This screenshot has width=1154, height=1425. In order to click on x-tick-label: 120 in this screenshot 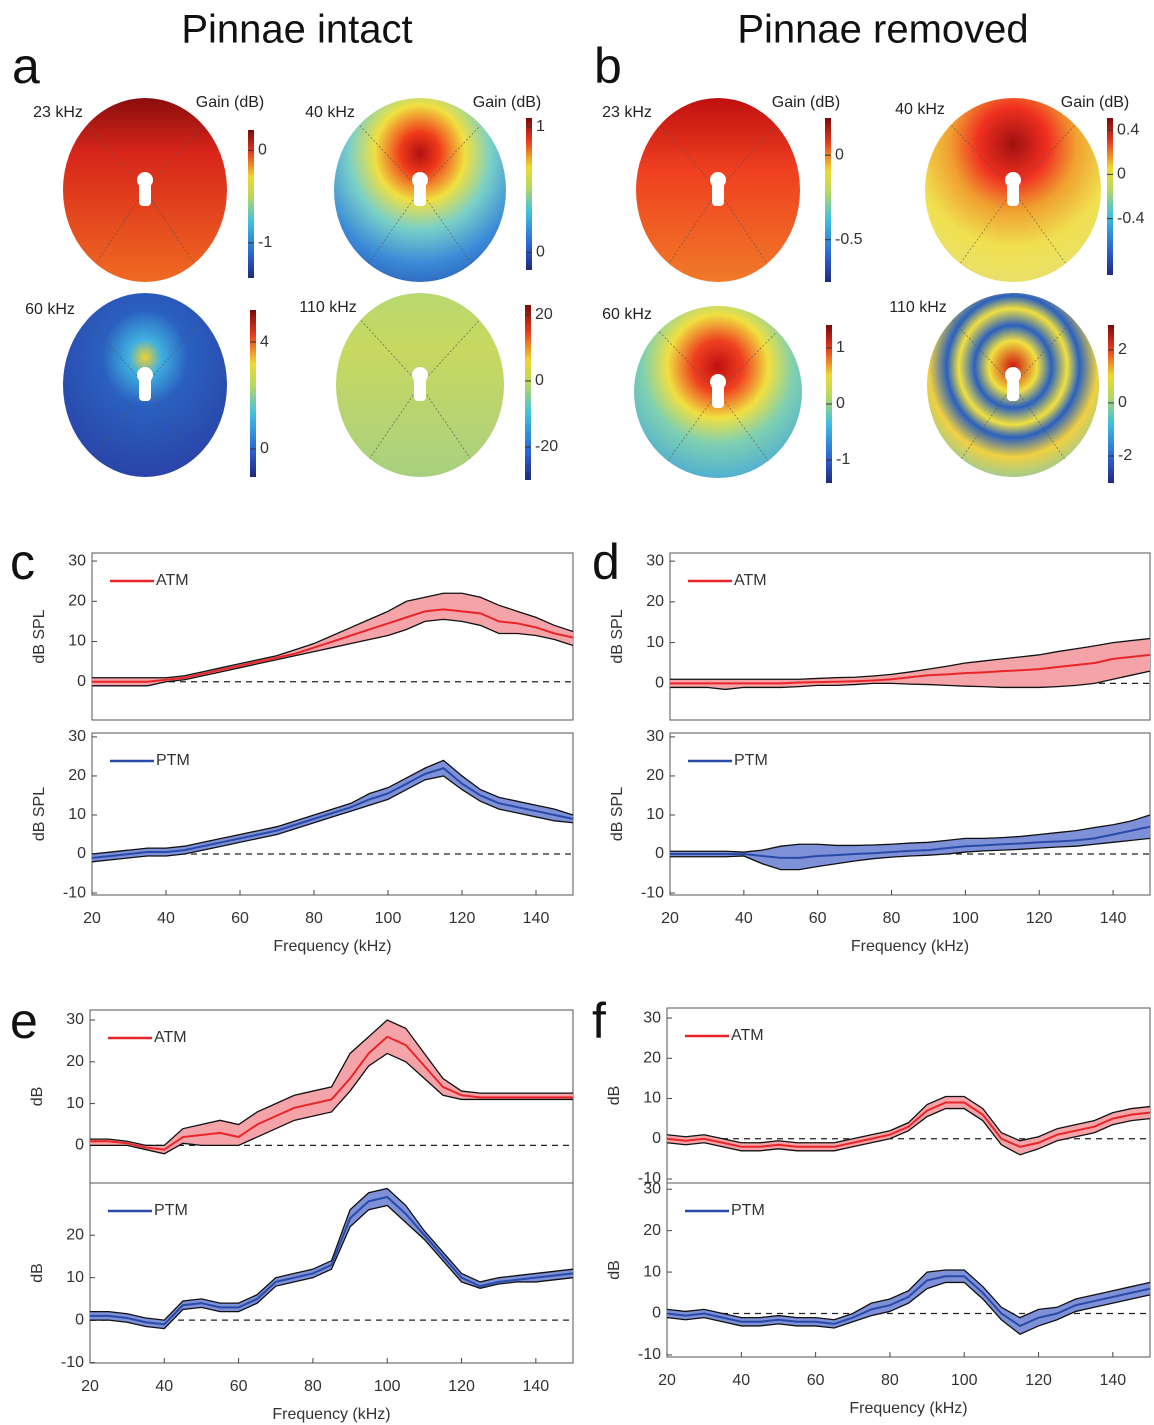, I will do `click(462, 918)`.